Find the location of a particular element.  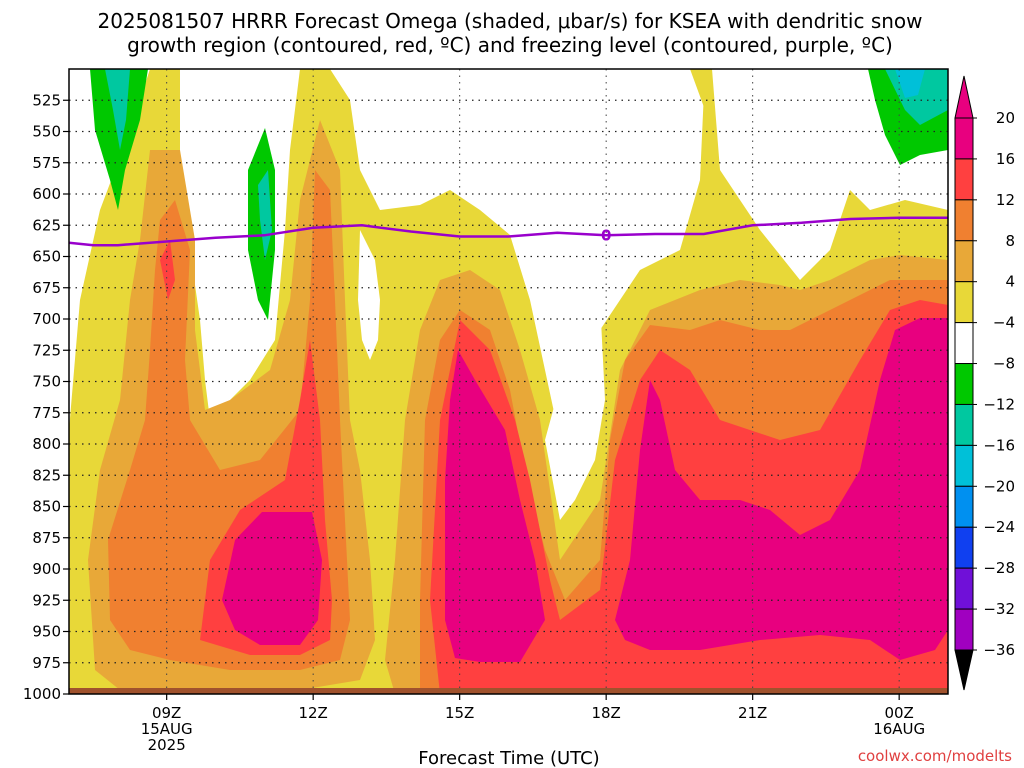

colorbar-label: −32 is located at coordinates (999, 609).